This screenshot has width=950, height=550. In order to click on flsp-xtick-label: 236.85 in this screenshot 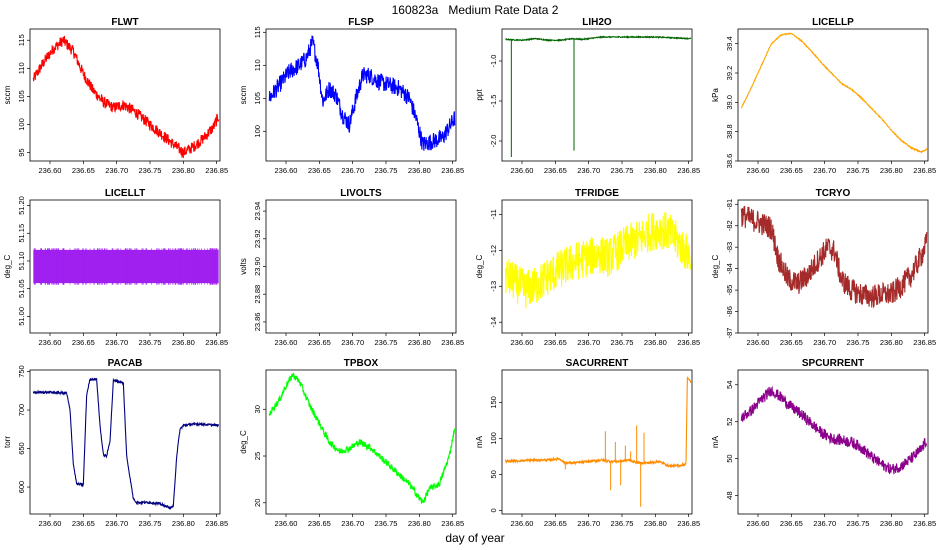, I will do `click(452, 170)`.